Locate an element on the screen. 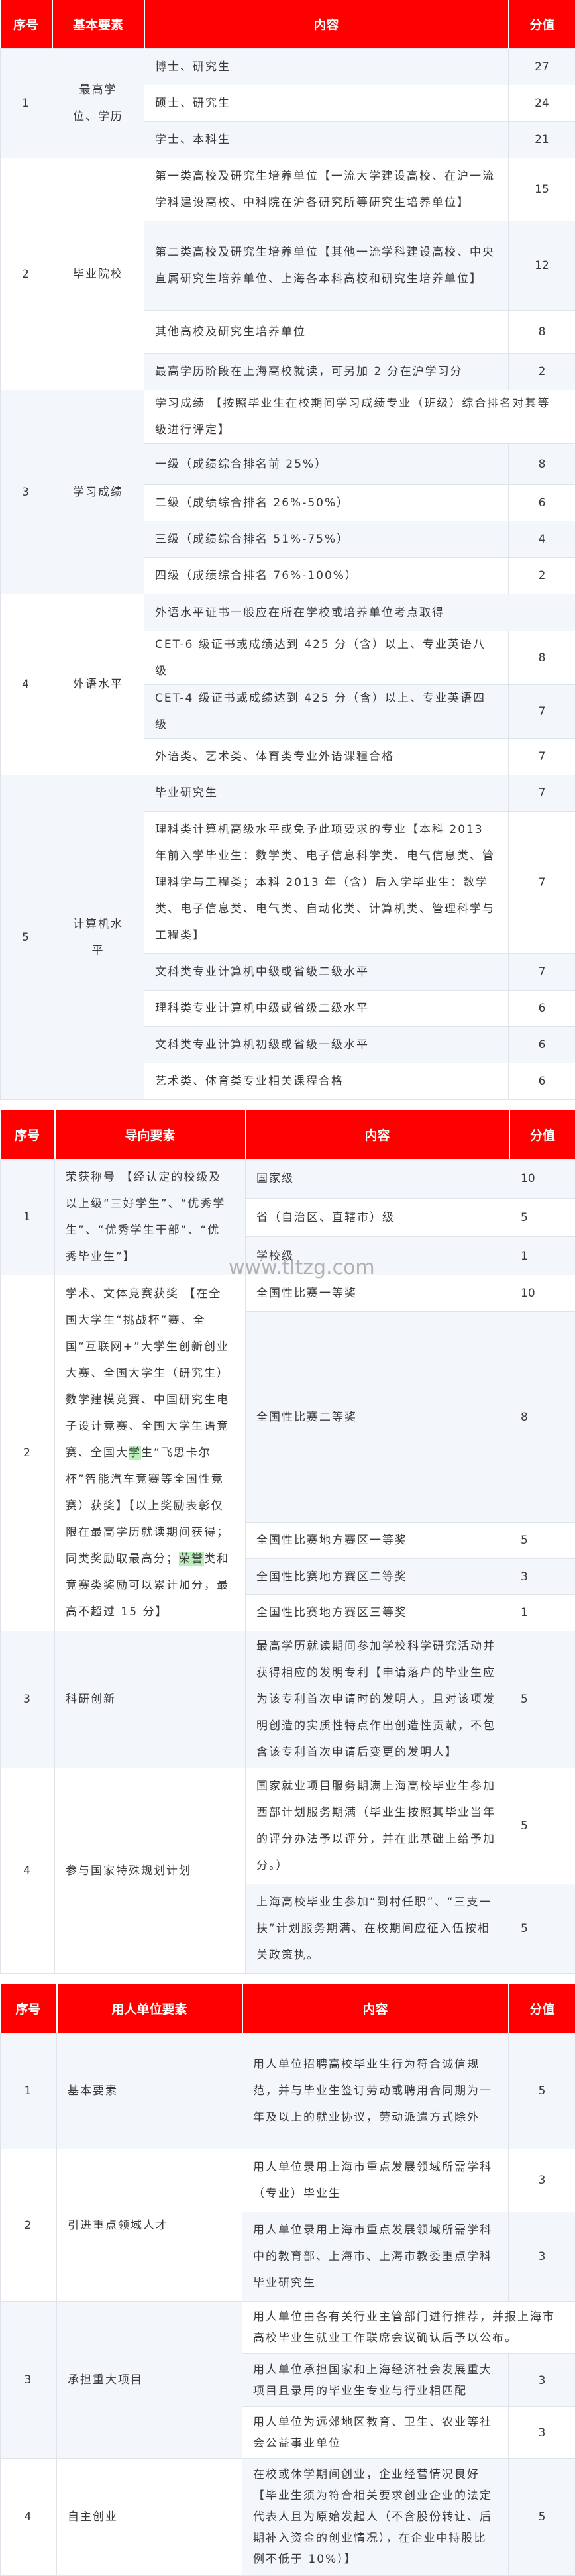 The height and width of the screenshot is (2576, 575). row-content: 文科类专业计算机中级或省级二级水平 is located at coordinates (326, 972).